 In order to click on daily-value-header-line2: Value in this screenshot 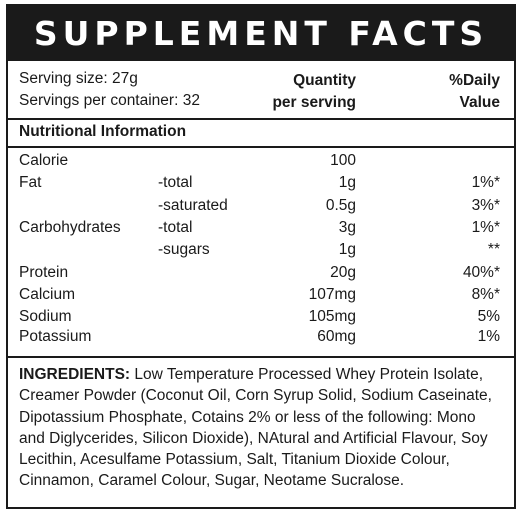, I will do `click(480, 102)`.